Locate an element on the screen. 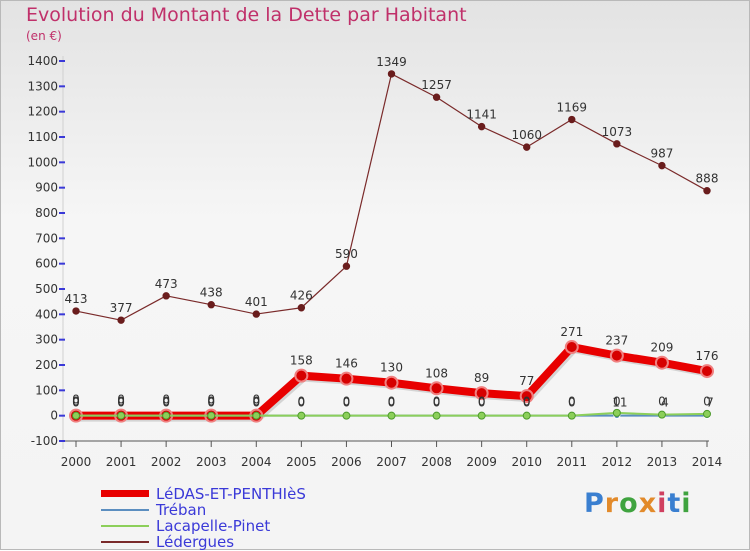  legend-swatch-ledergues is located at coordinates (125, 542).